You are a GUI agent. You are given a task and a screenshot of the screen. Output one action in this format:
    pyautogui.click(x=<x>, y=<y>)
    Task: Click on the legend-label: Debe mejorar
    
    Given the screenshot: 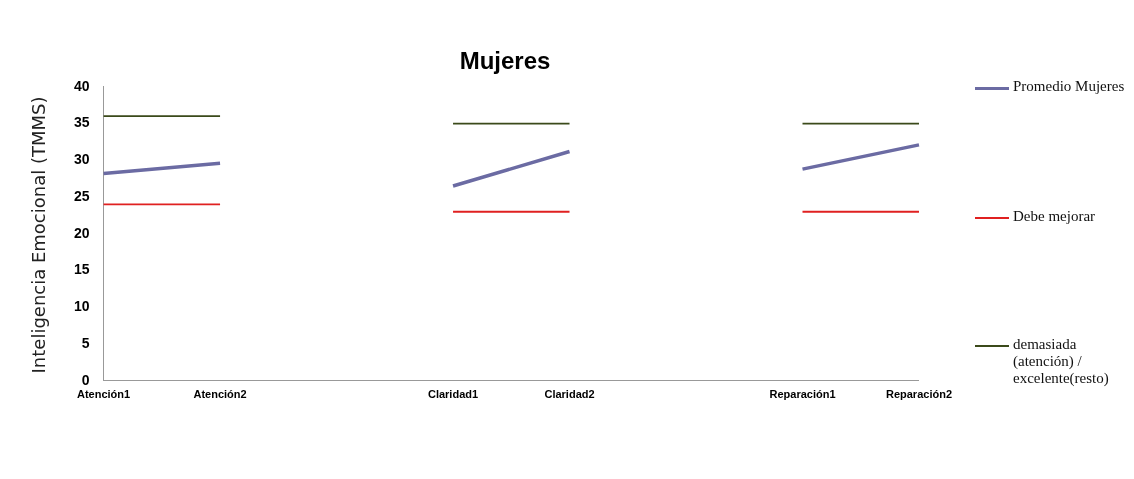 What is the action you would take?
    pyautogui.click(x=1055, y=216)
    